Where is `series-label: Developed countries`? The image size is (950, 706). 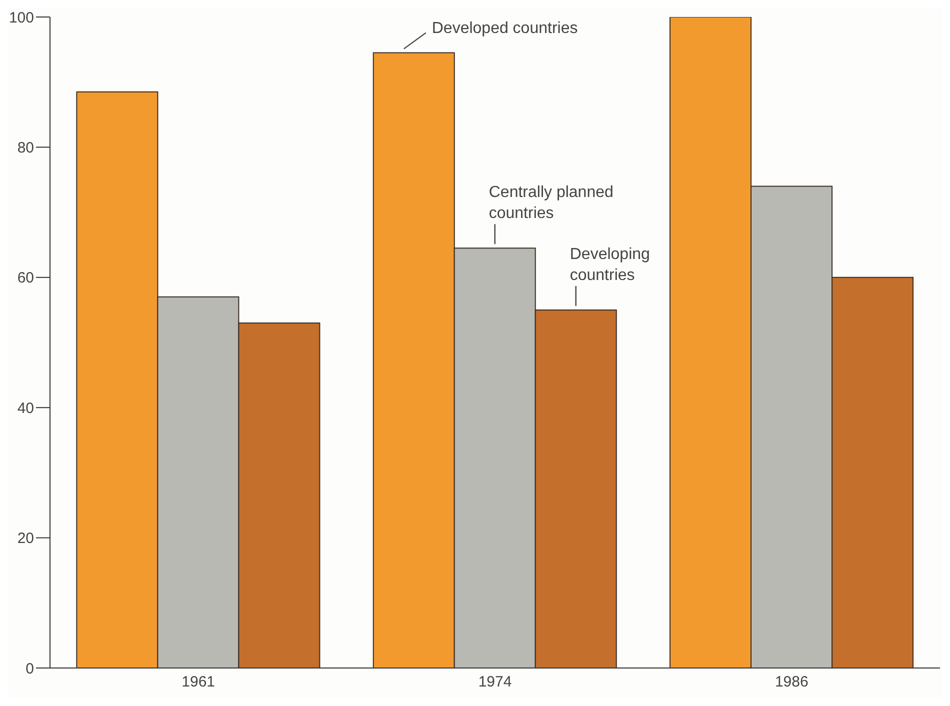
series-label: Developed countries is located at coordinates (505, 28).